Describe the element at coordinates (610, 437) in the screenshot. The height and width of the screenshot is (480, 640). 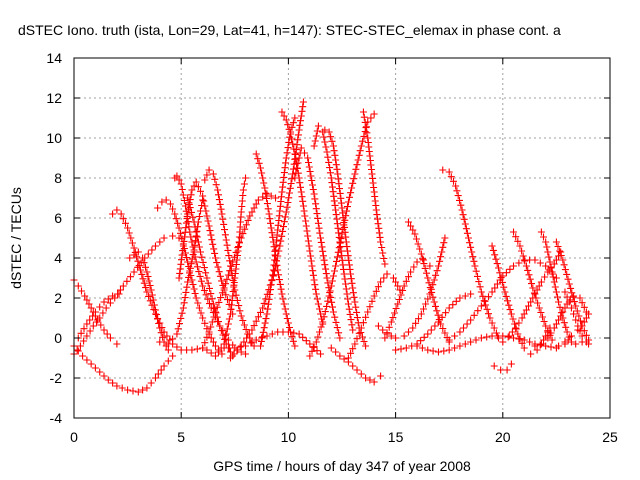
I see `x-tick-label: 25` at that location.